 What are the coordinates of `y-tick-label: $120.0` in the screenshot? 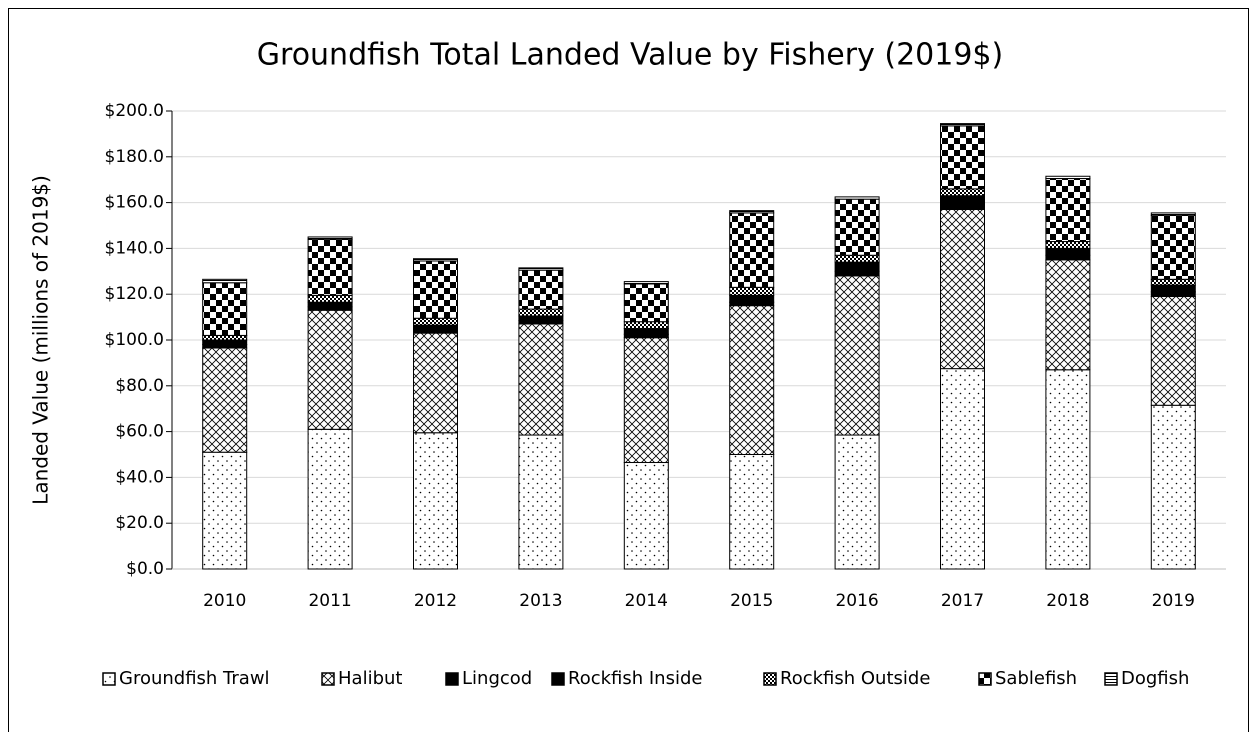 It's located at (134, 294).